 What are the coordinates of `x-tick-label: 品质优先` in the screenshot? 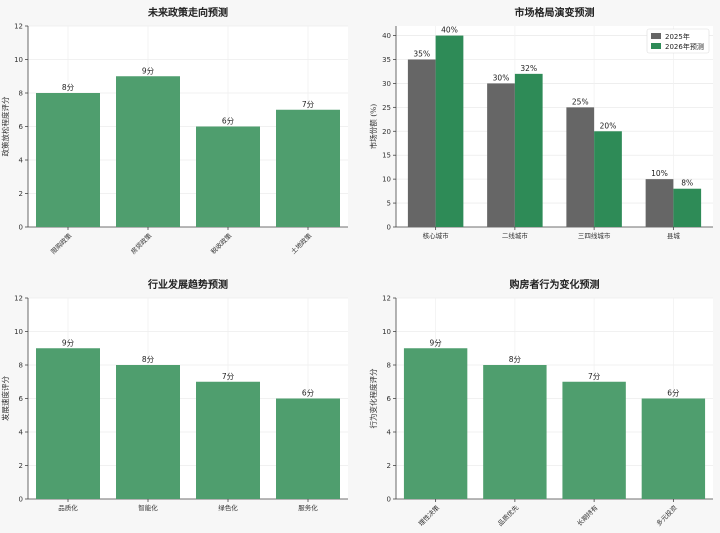 It's located at (508, 515).